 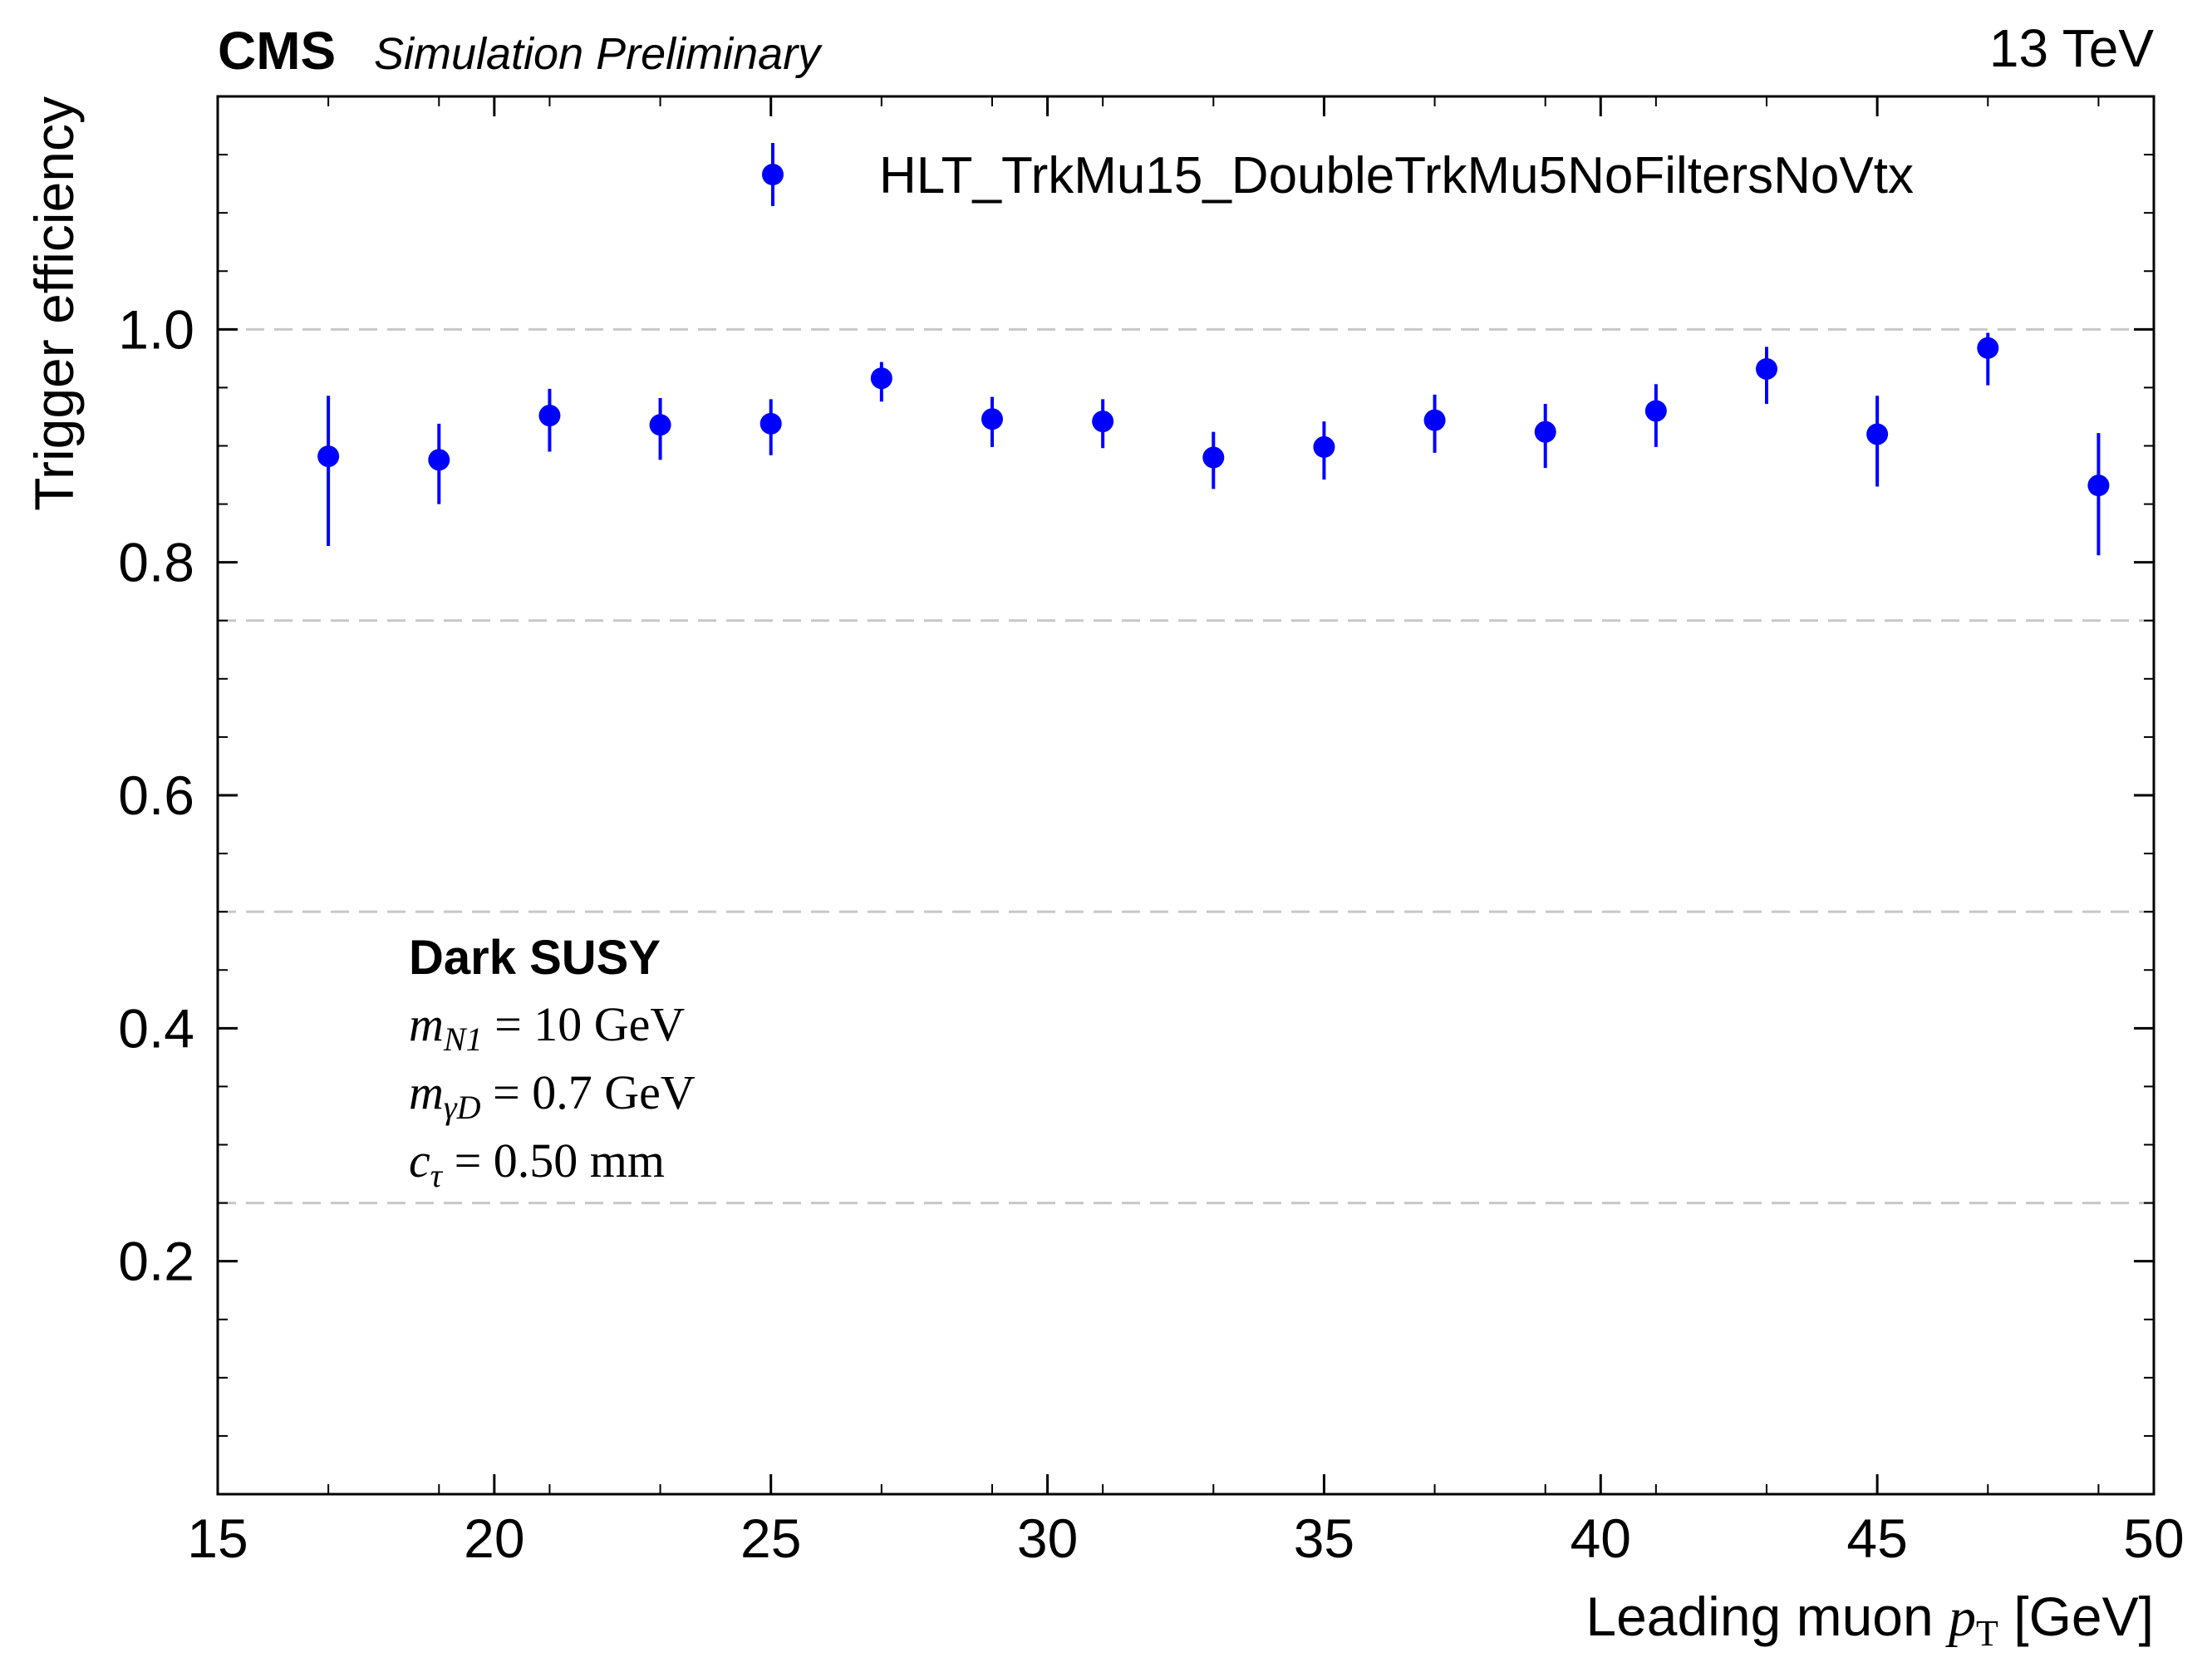 I want to click on legend-marker, so click(x=773, y=174).